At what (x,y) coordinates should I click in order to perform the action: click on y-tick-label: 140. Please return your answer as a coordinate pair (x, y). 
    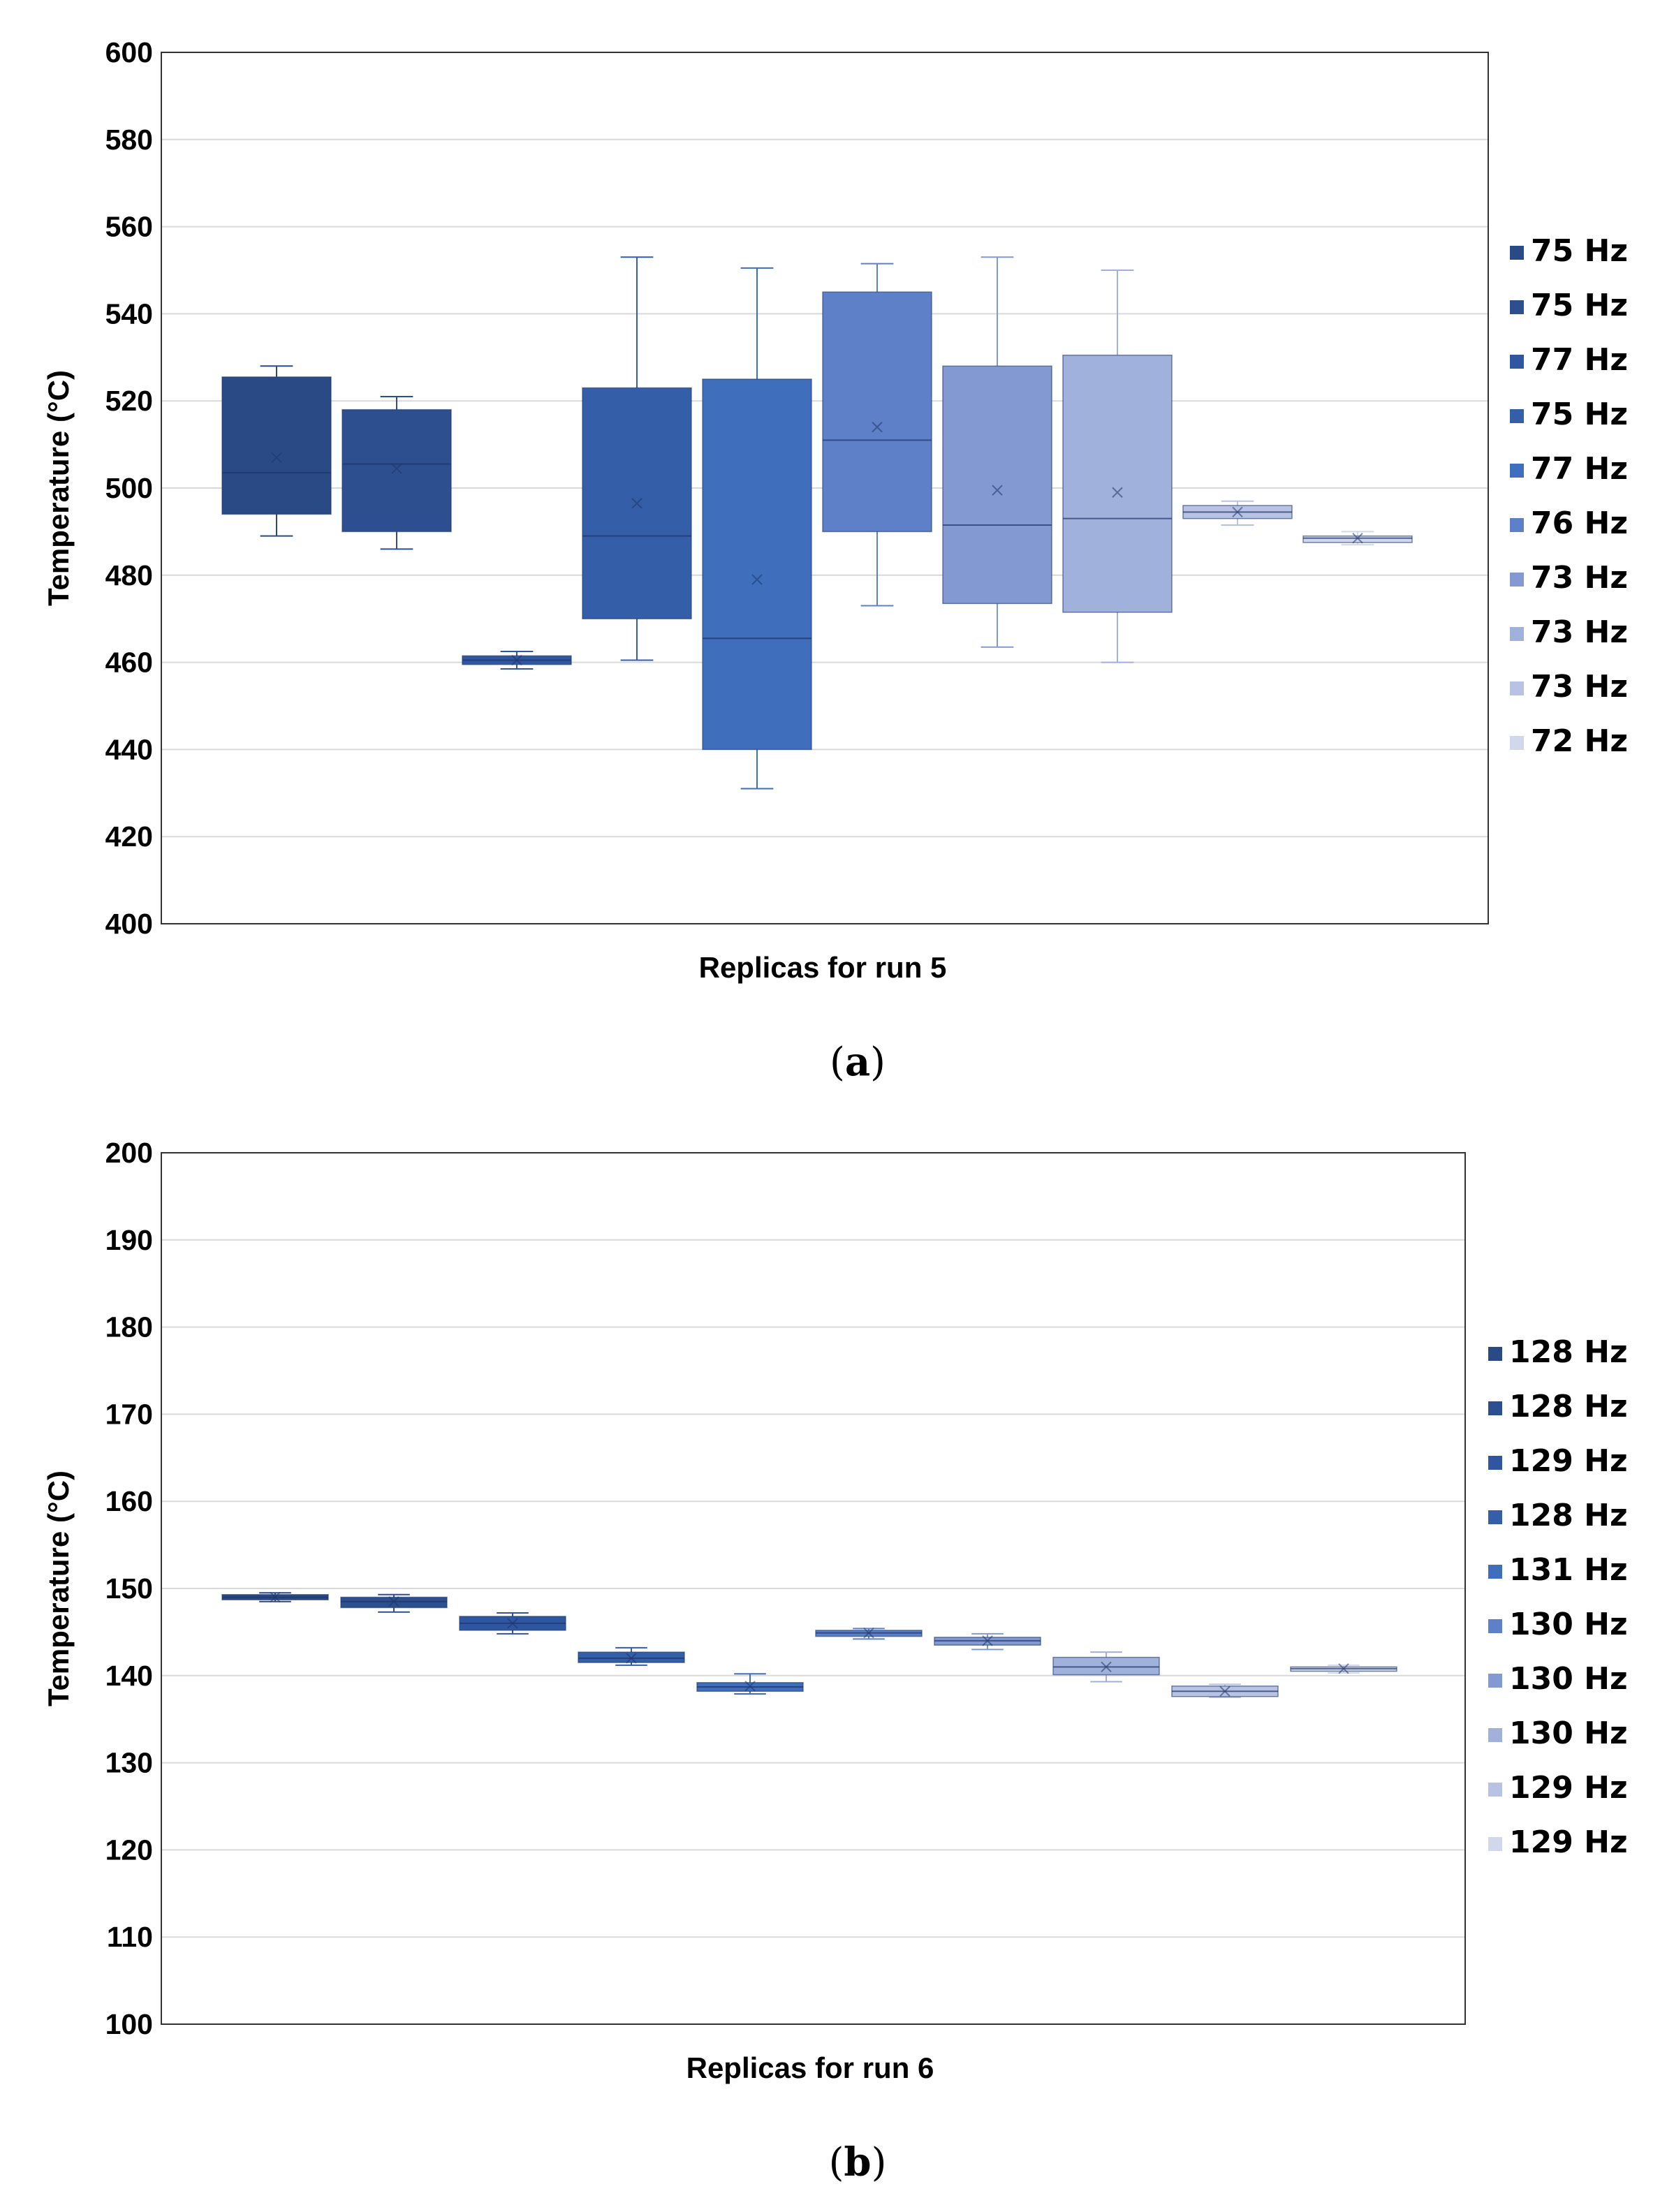
    Looking at the image, I should click on (129, 1676).